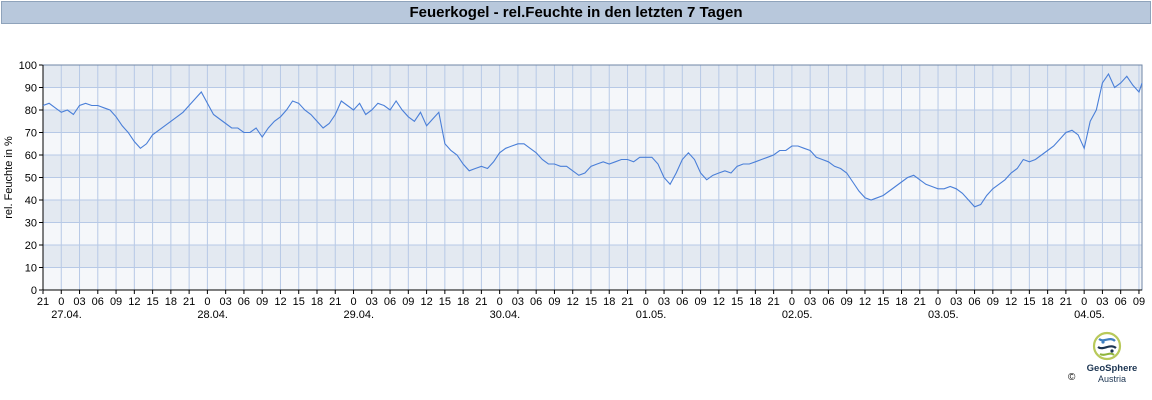 The image size is (1152, 400). I want to click on y-tick-label: 70, so click(31, 134).